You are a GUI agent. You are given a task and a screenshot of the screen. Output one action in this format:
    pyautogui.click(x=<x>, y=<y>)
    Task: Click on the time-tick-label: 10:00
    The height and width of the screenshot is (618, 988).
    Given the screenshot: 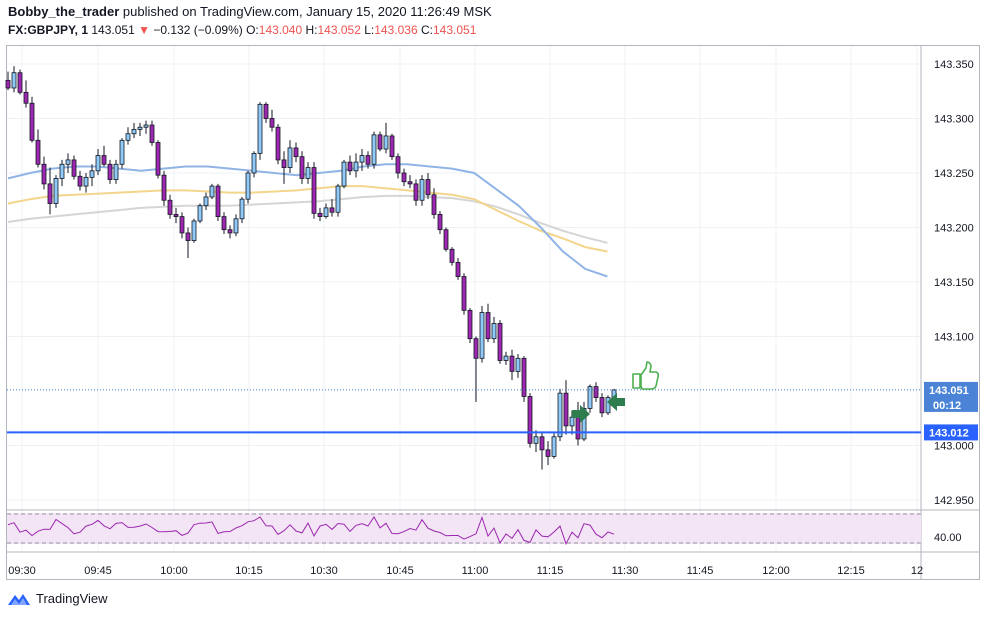 What is the action you would take?
    pyautogui.click(x=174, y=571)
    